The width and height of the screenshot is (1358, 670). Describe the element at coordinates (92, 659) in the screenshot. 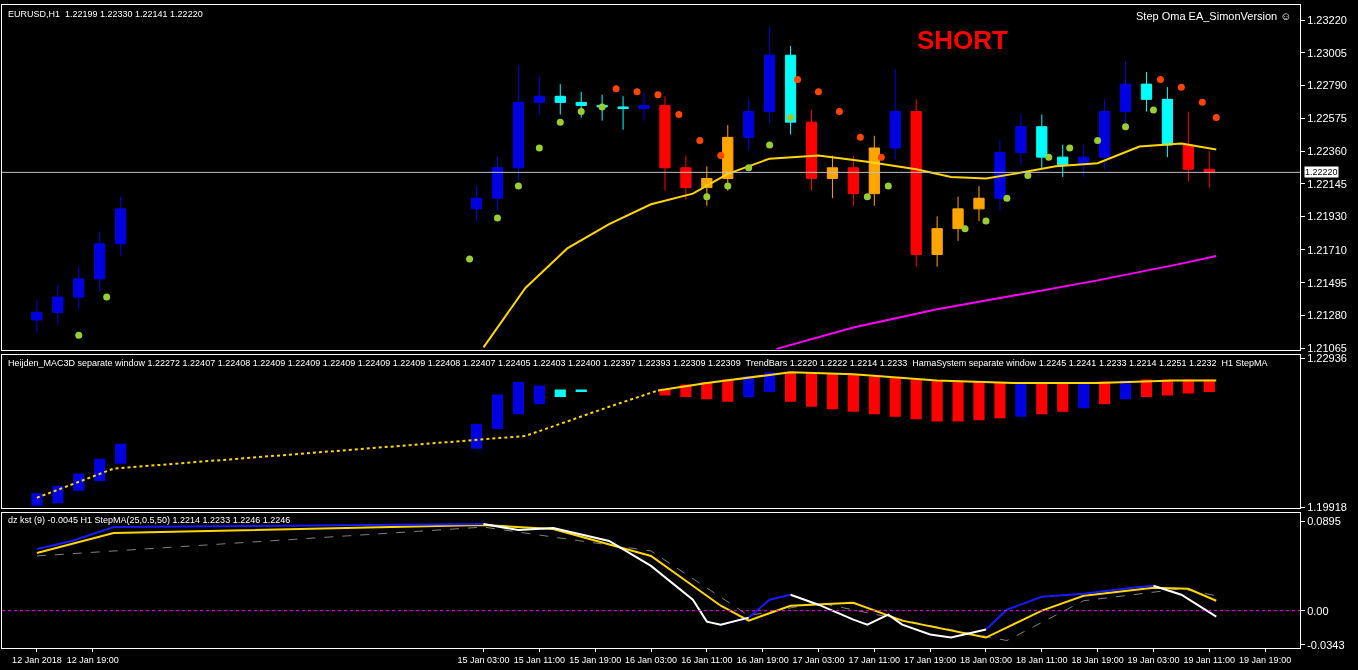

I see `x-tick-label: 12 Jan 19:00` at that location.